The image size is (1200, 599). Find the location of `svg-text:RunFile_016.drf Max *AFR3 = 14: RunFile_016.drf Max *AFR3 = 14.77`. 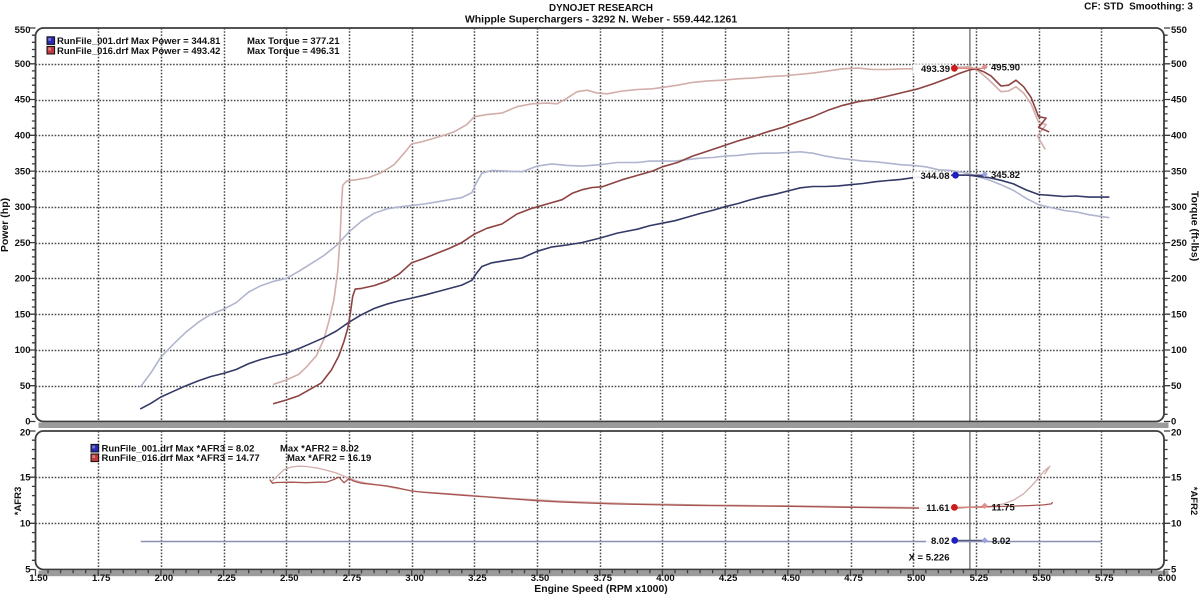

svg-text:RunFile_016.drf Max *AFR3 = 14: RunFile_016.drf Max *AFR3 = 14.77 is located at coordinates (181, 458).